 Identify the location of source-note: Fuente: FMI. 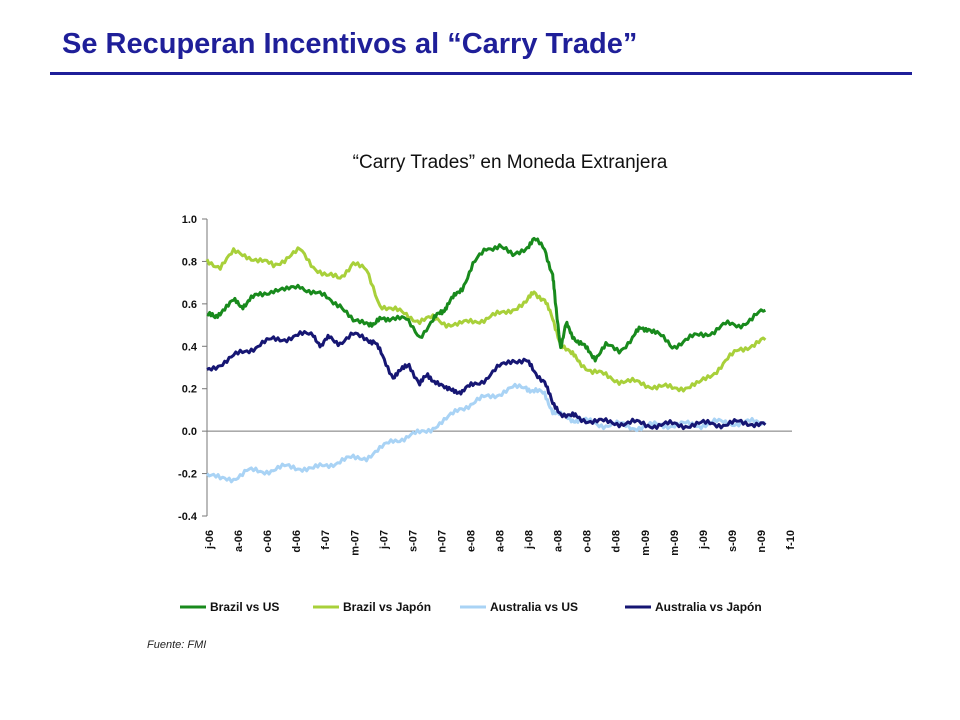
(177, 645).